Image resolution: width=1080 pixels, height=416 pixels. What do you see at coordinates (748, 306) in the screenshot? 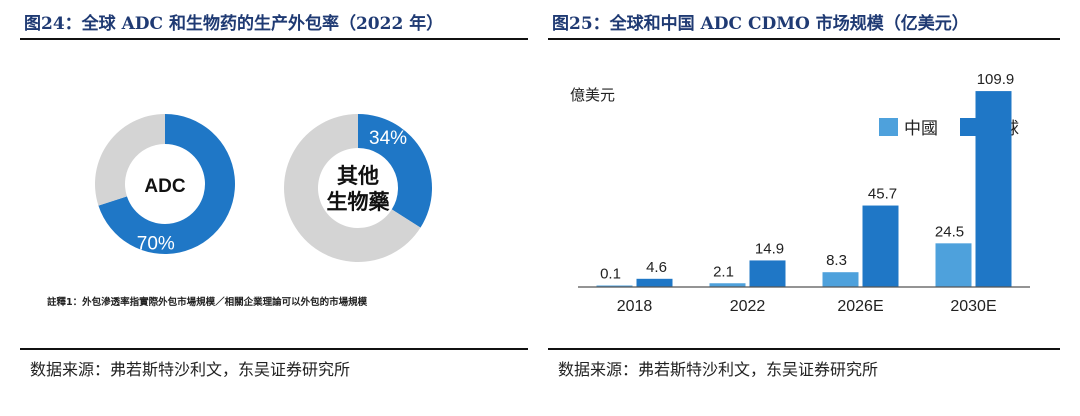
I see `x-tick-label-1: 2022` at bounding box center [748, 306].